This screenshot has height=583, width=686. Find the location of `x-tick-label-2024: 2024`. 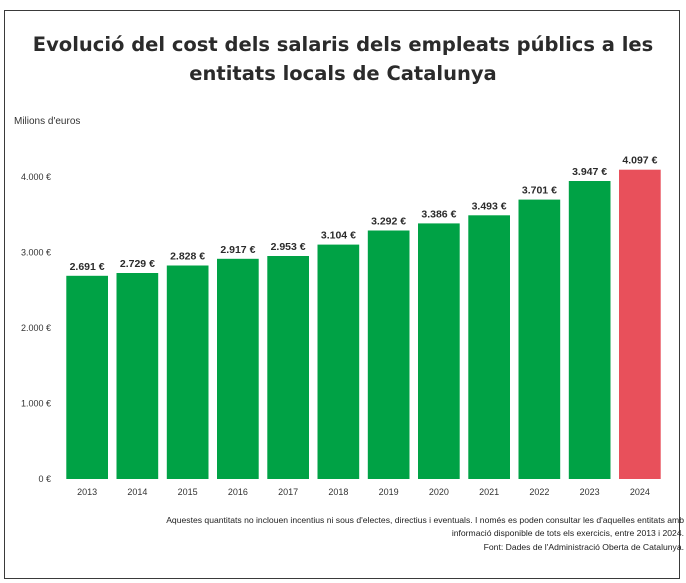

x-tick-label-2024: 2024 is located at coordinates (640, 492).